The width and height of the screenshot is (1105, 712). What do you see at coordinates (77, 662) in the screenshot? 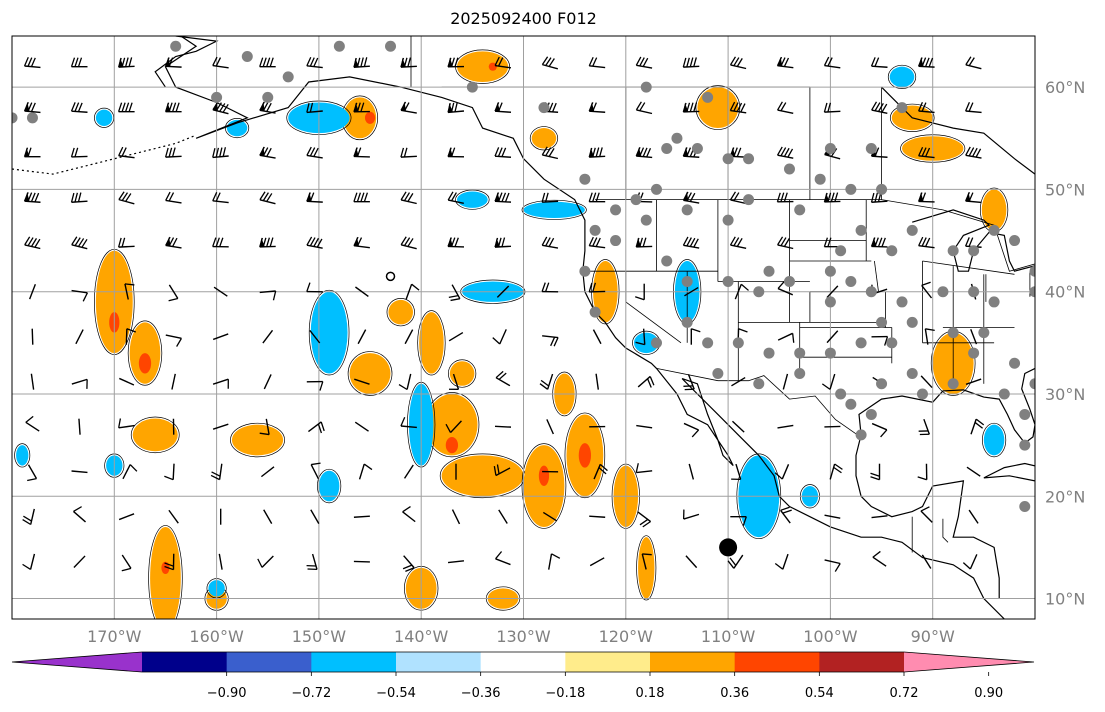
I see `colorbar-extend-low` at bounding box center [77, 662].